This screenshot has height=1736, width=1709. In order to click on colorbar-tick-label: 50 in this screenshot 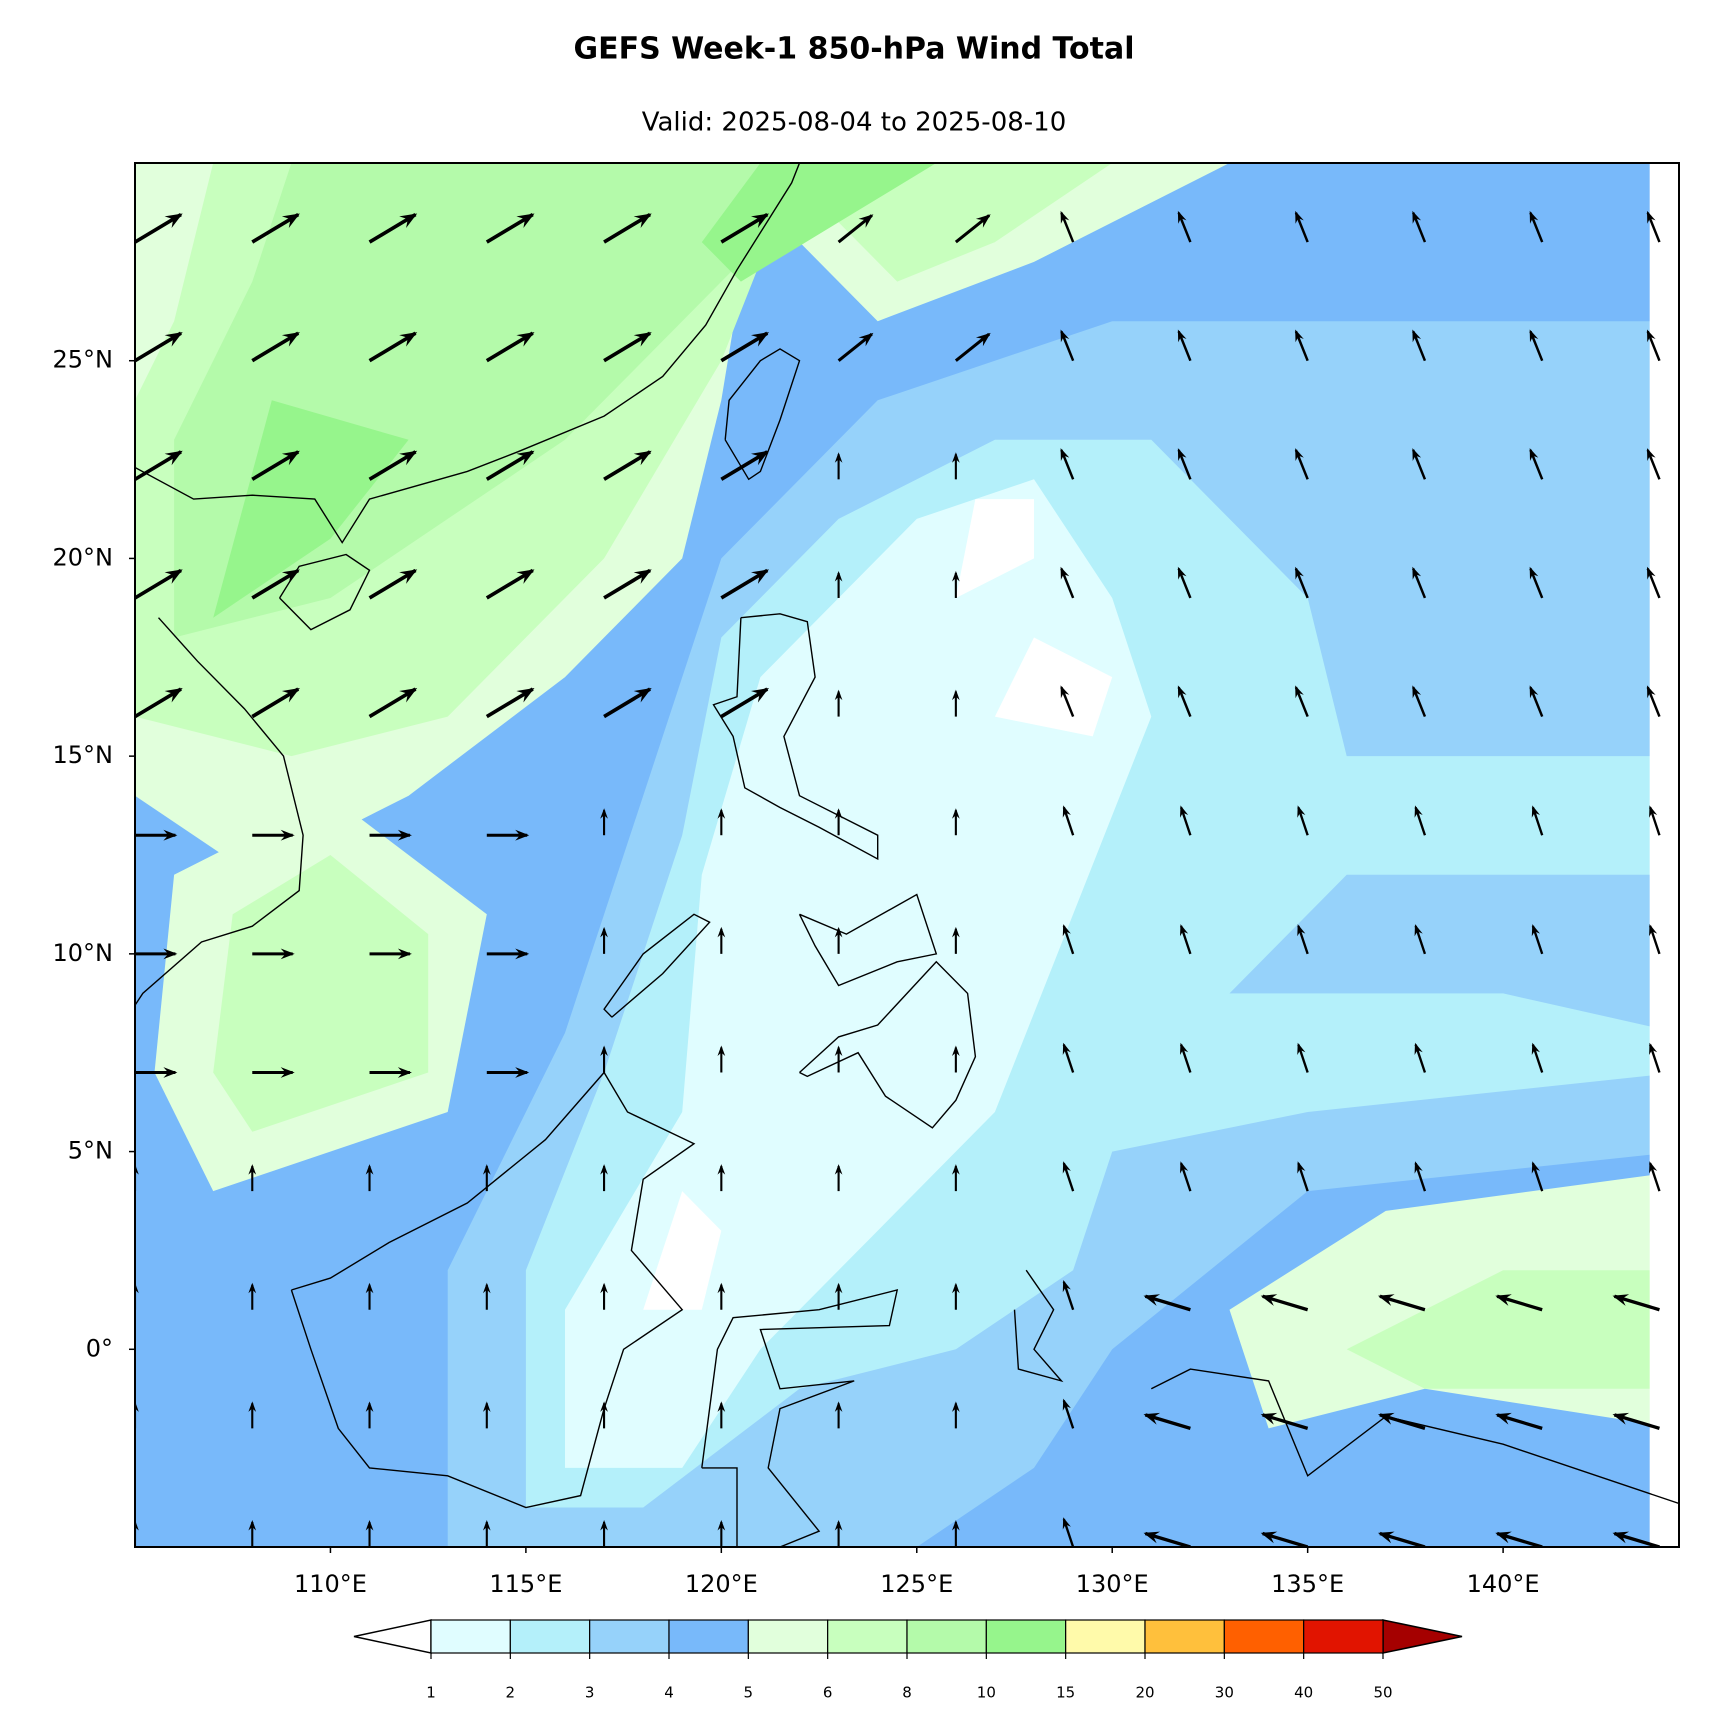, I will do `click(1382, 1693)`.